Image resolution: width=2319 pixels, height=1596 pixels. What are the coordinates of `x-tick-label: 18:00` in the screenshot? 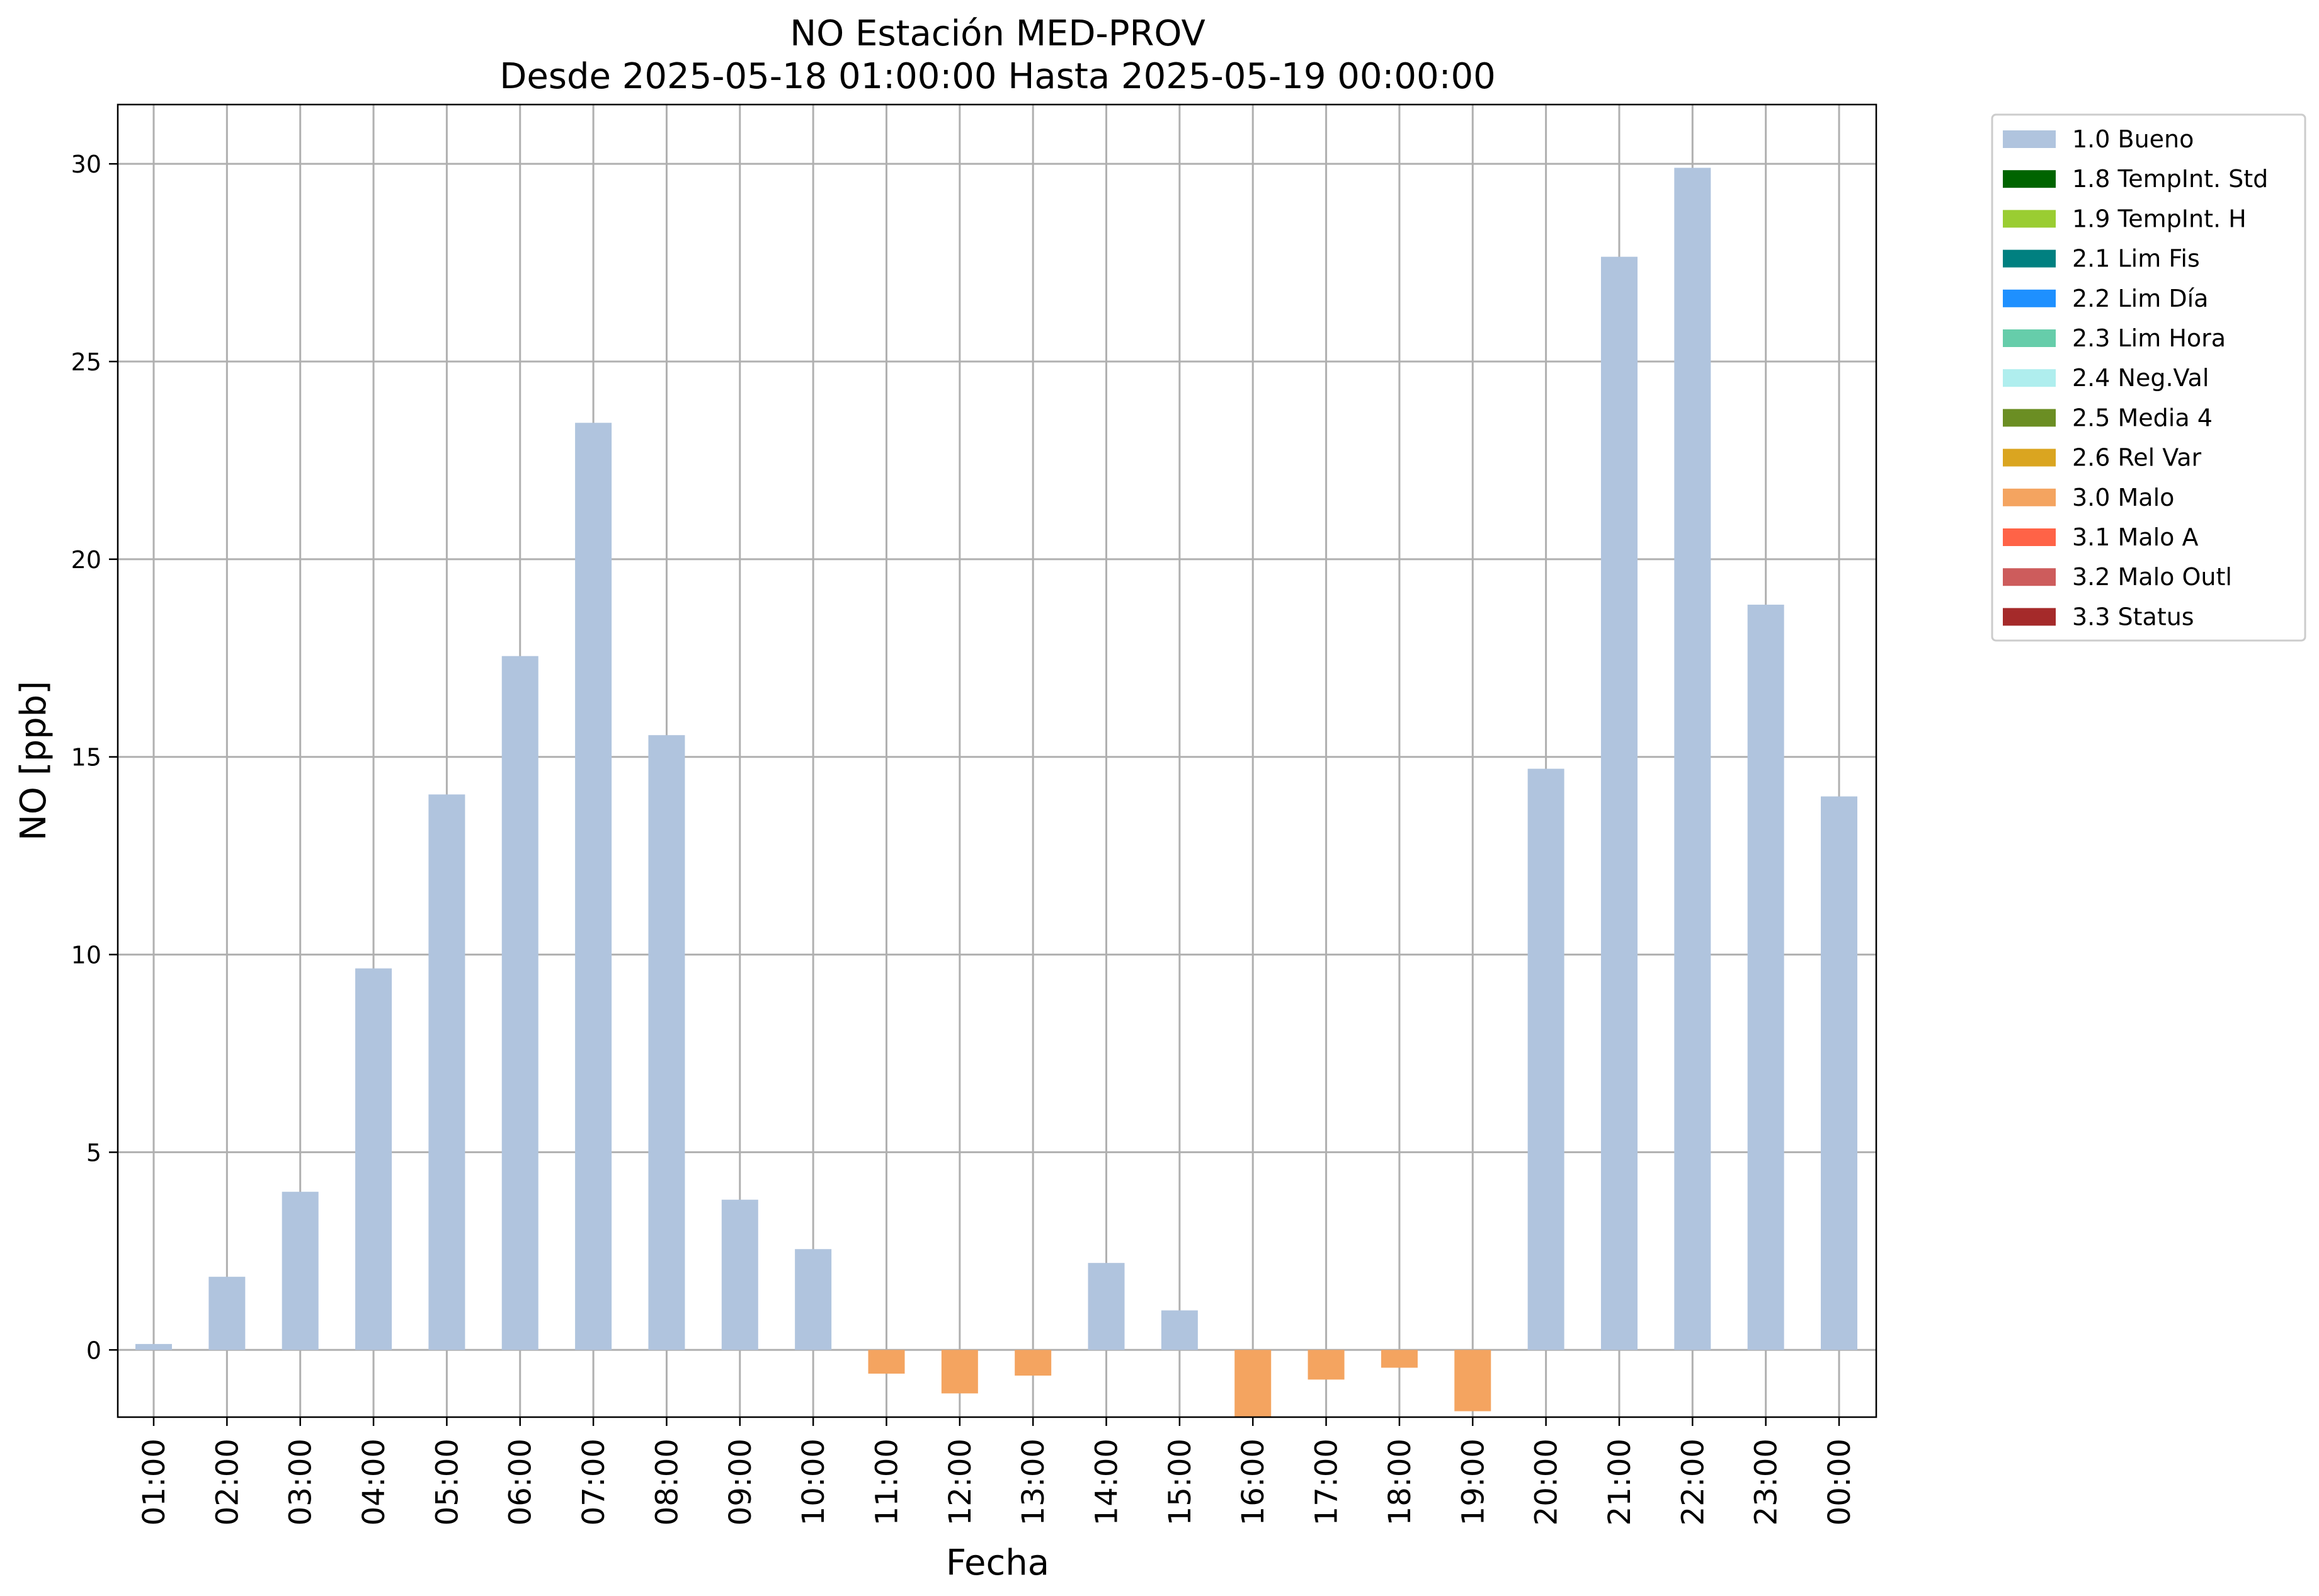 It's located at (1400, 1482).